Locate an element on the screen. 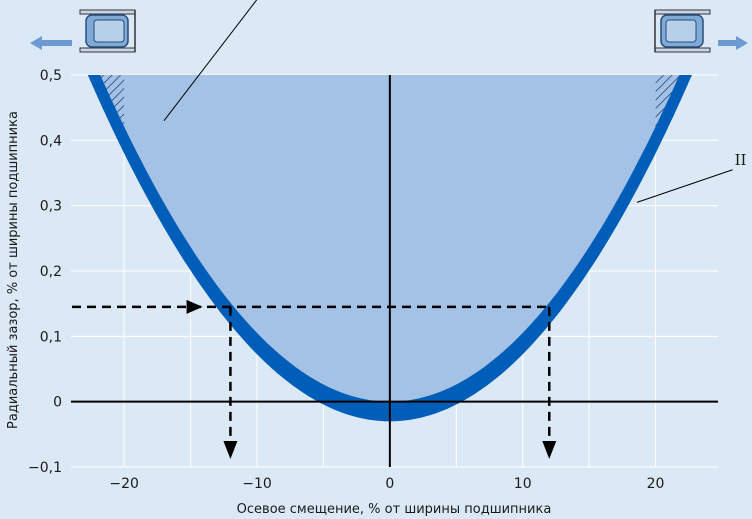 The height and width of the screenshot is (519, 752). y-tick-label: 0,5 is located at coordinates (51, 76).